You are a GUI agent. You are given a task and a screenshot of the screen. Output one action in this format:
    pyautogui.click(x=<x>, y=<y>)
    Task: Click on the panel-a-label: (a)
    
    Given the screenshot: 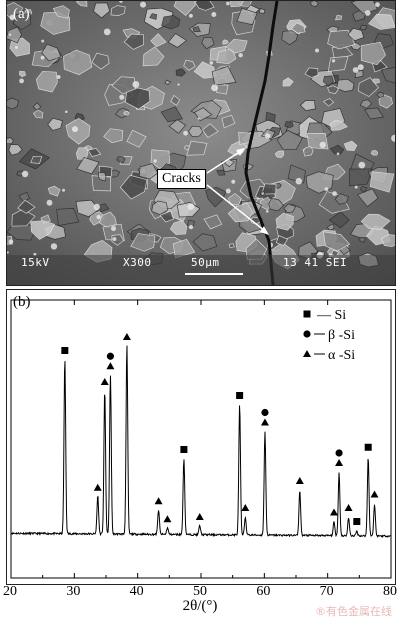 What is the action you would take?
    pyautogui.click(x=21, y=14)
    